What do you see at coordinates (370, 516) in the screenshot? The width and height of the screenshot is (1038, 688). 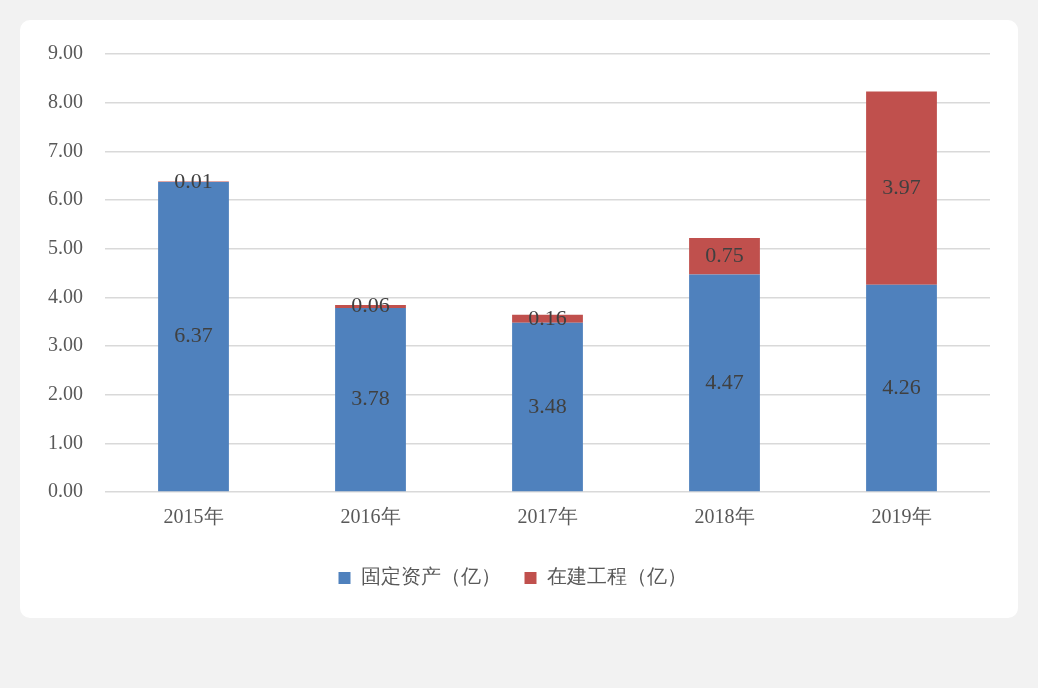 I see `x-tick-label: 2016年` at bounding box center [370, 516].